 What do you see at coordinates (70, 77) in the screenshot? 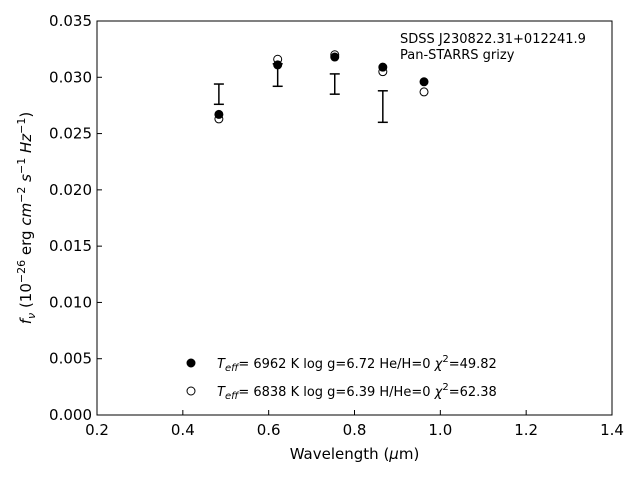
I see `y-tick-label: 0.030` at bounding box center [70, 77].